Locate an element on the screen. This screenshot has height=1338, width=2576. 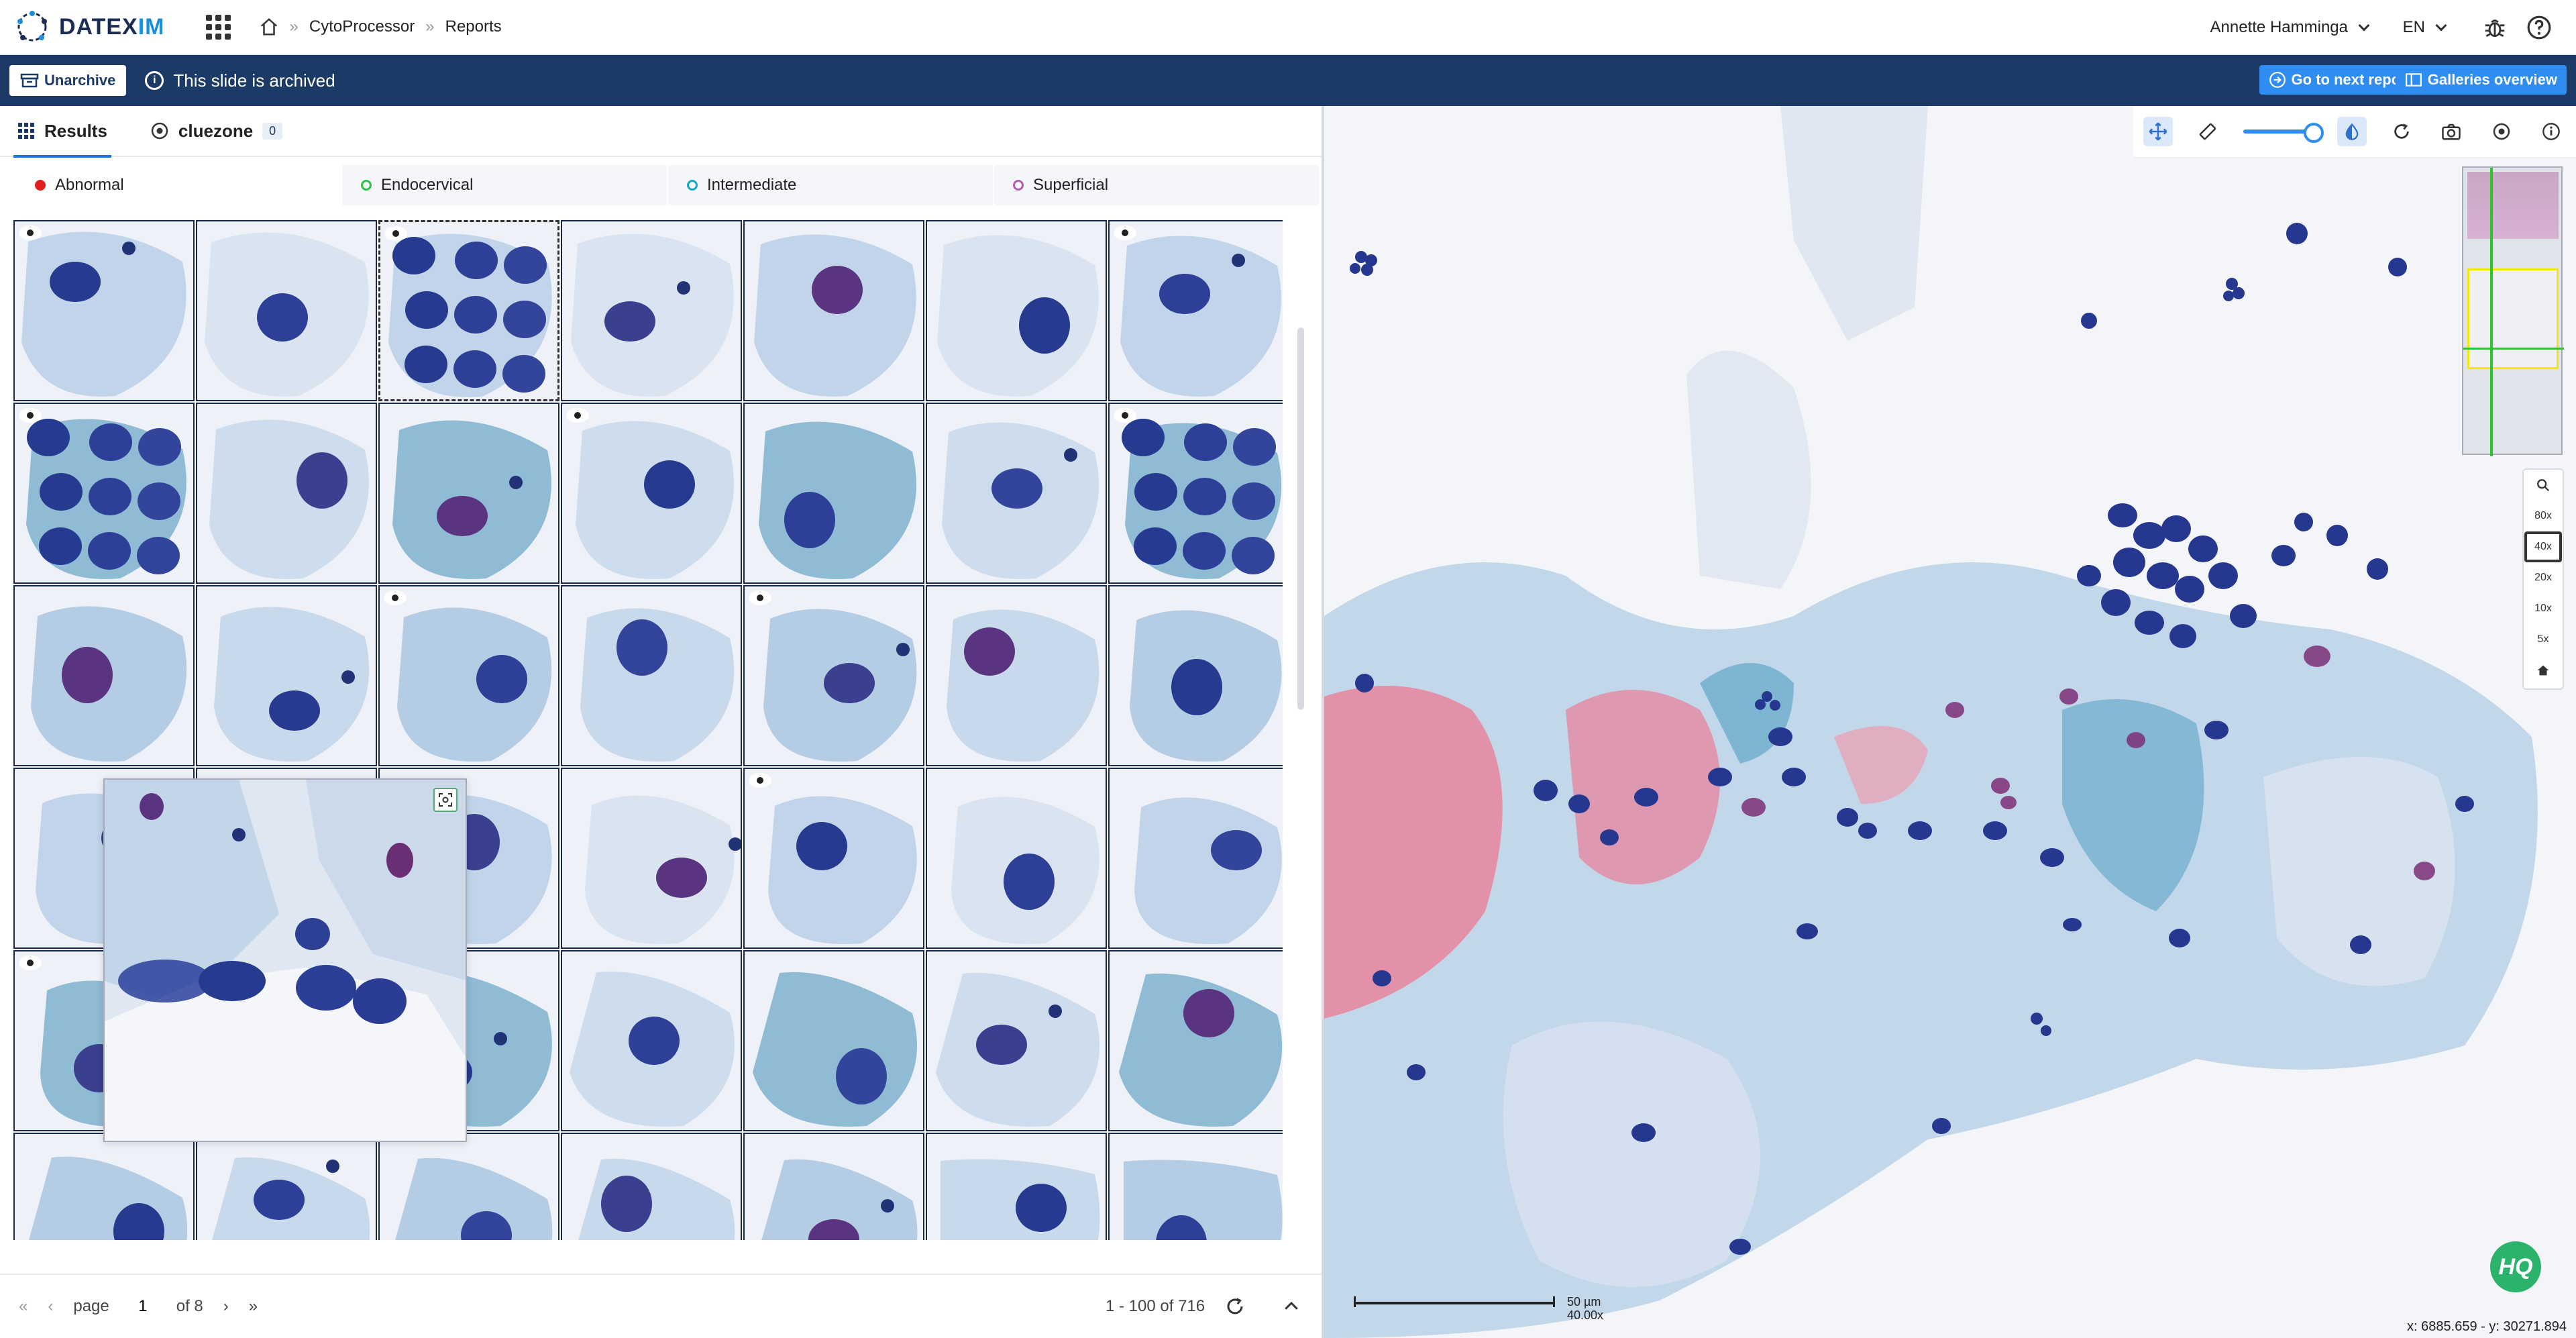
user-name: Annette Hamminga is located at coordinates (2279, 27).